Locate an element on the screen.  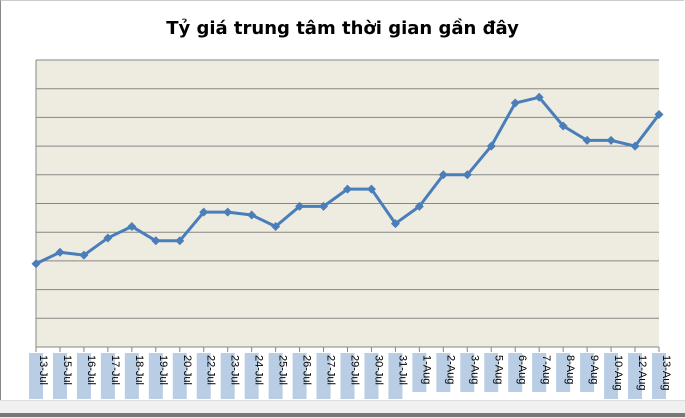
x-tick-label: 7-Aug is located at coordinates (546, 369).